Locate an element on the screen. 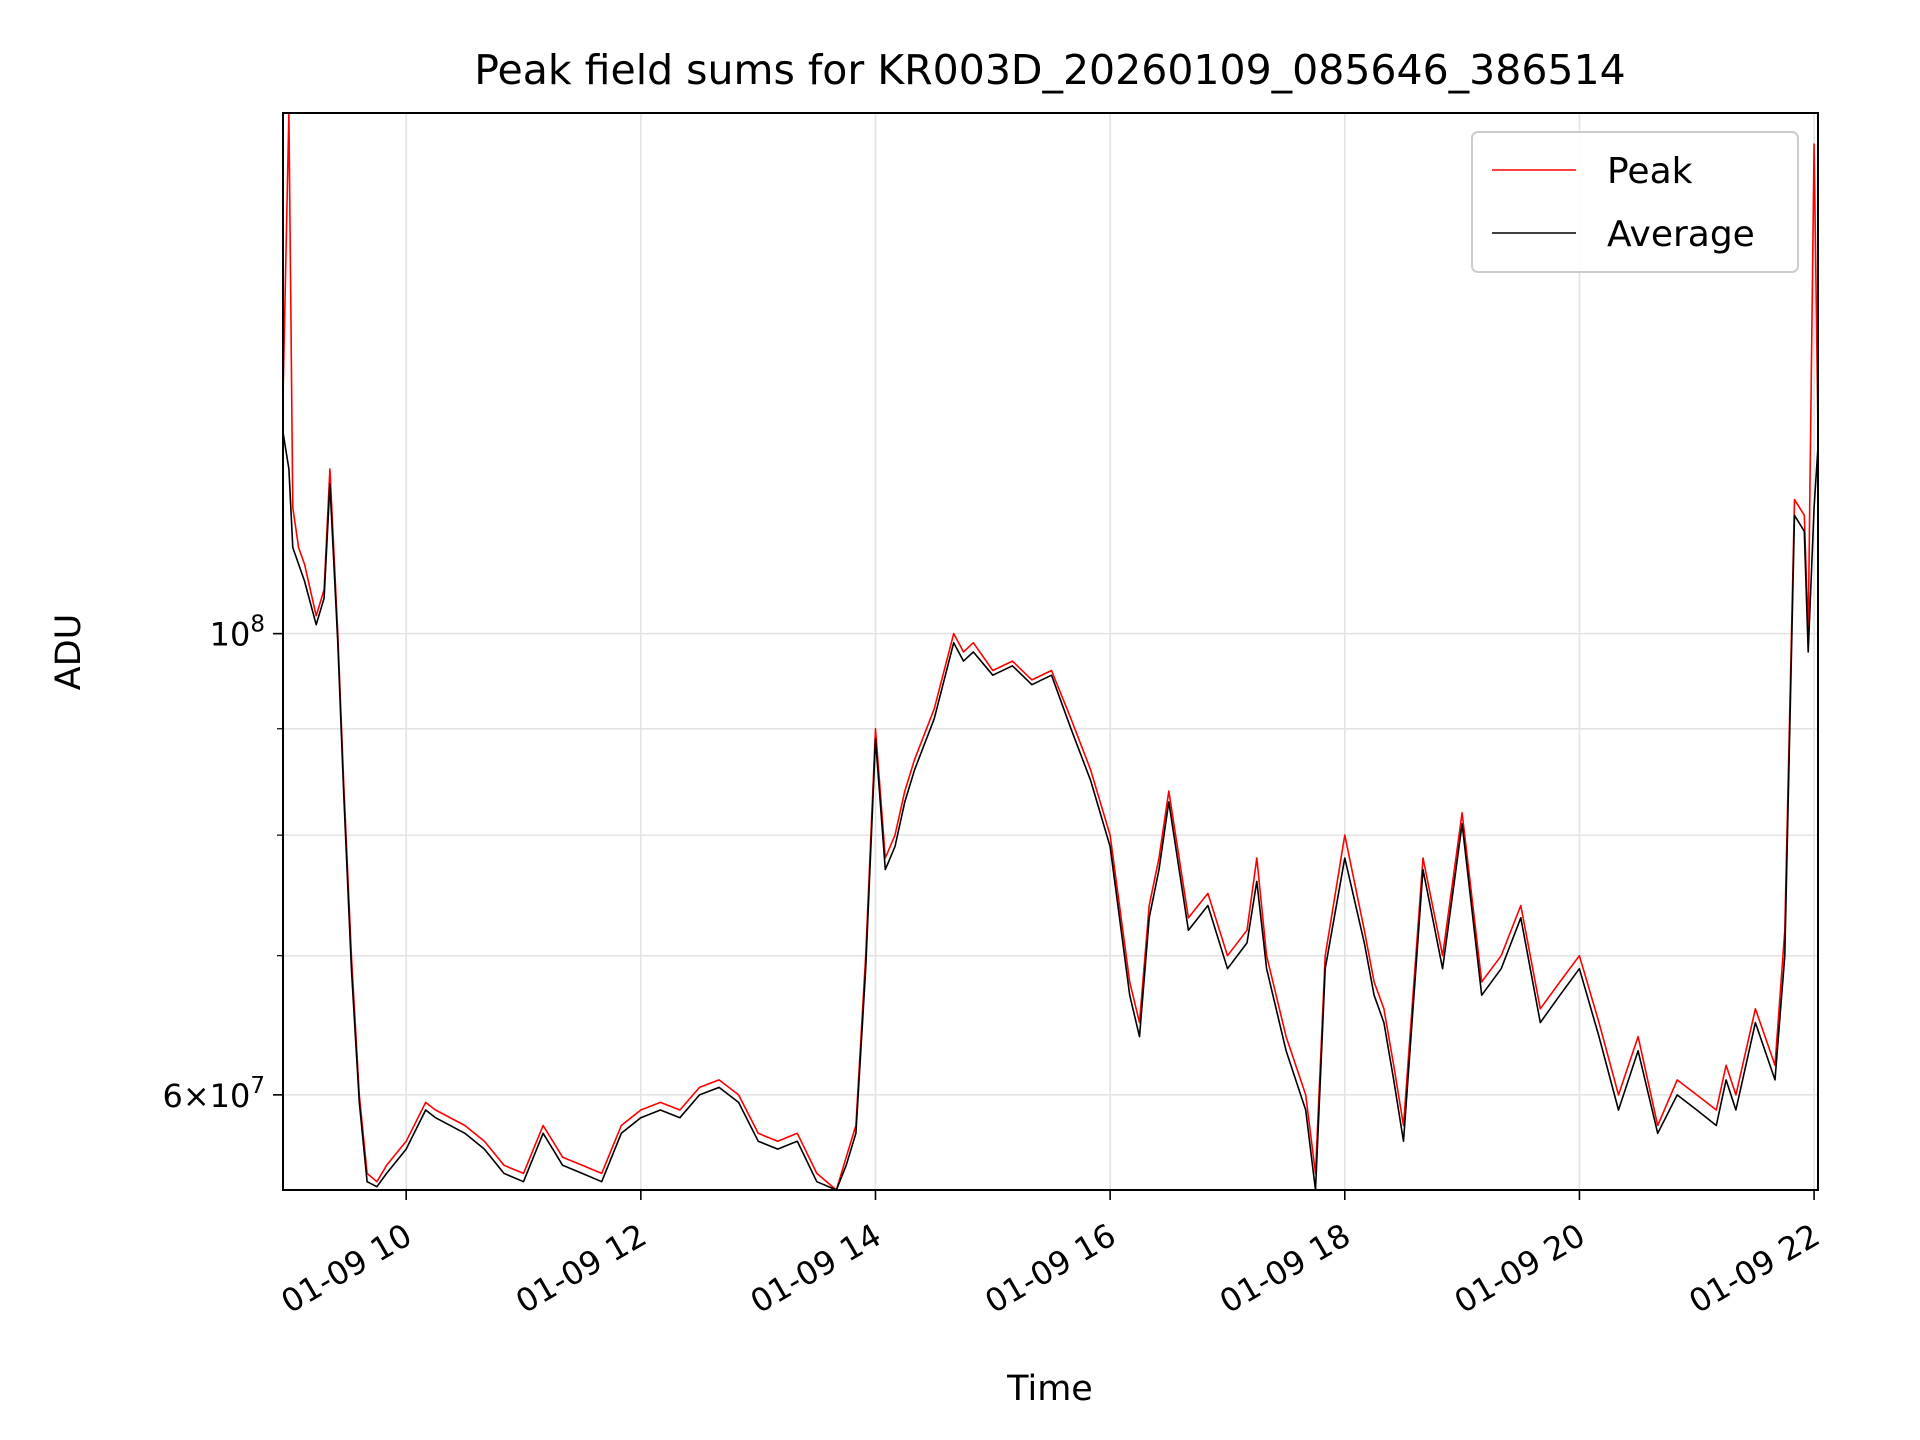 This screenshot has width=1920, height=1440. legend-peak-label: Peak is located at coordinates (1650, 171).